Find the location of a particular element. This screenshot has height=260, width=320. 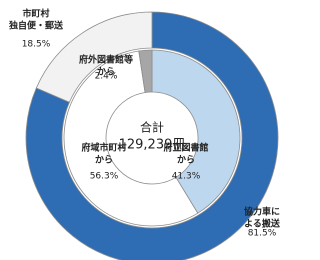

segment-label: 市町村 is located at coordinates (35, 14).